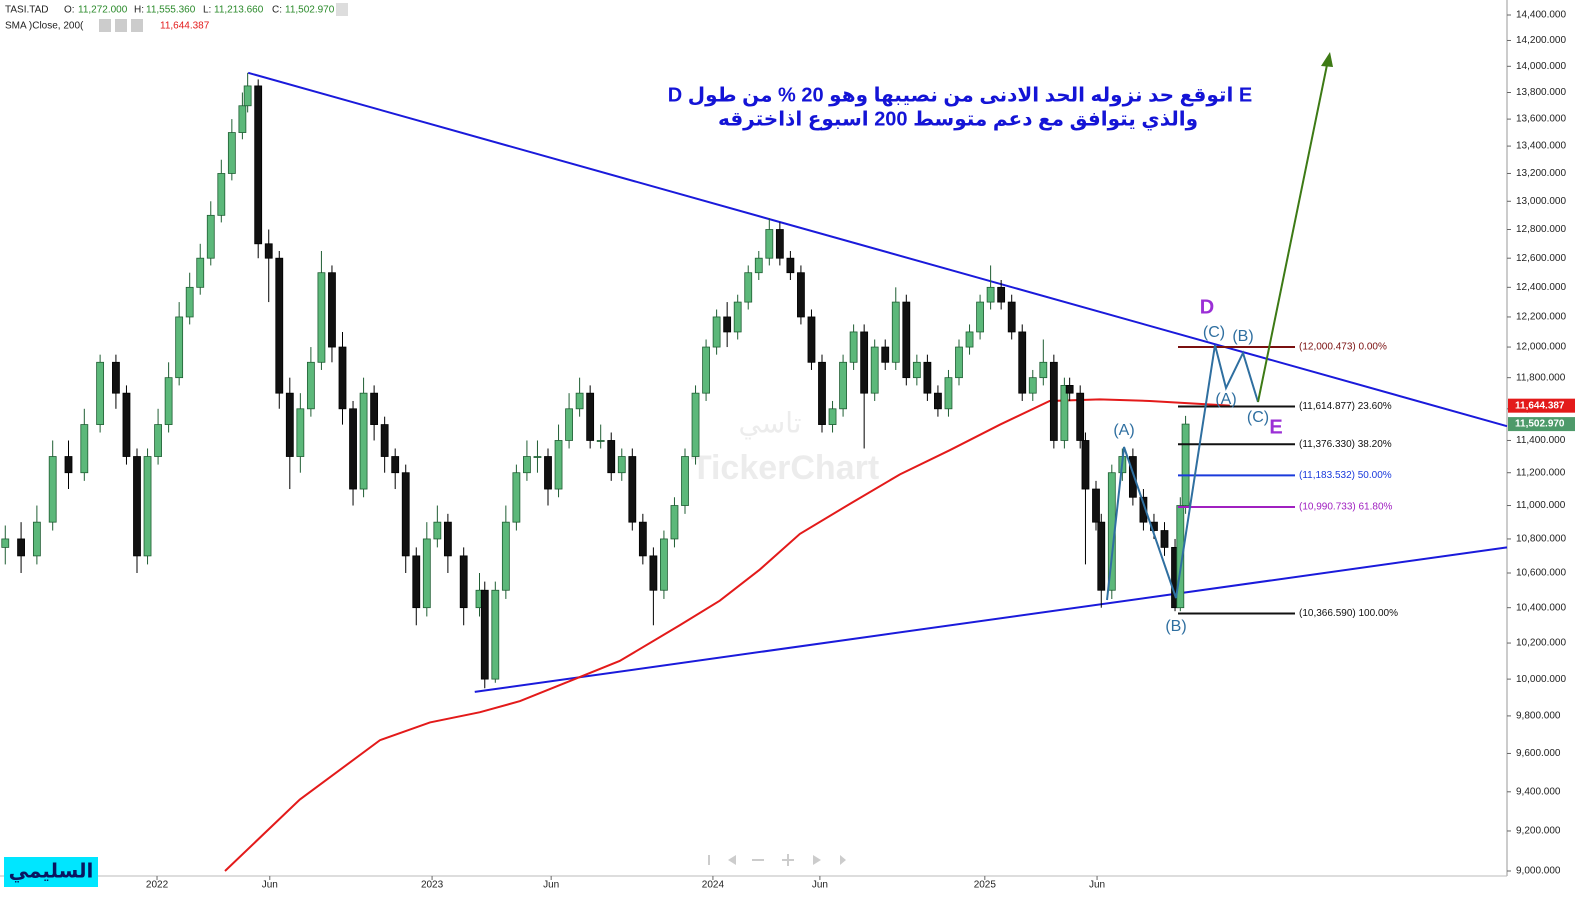 The height and width of the screenshot is (904, 1575). I want to click on header-icon, so click(342, 9).